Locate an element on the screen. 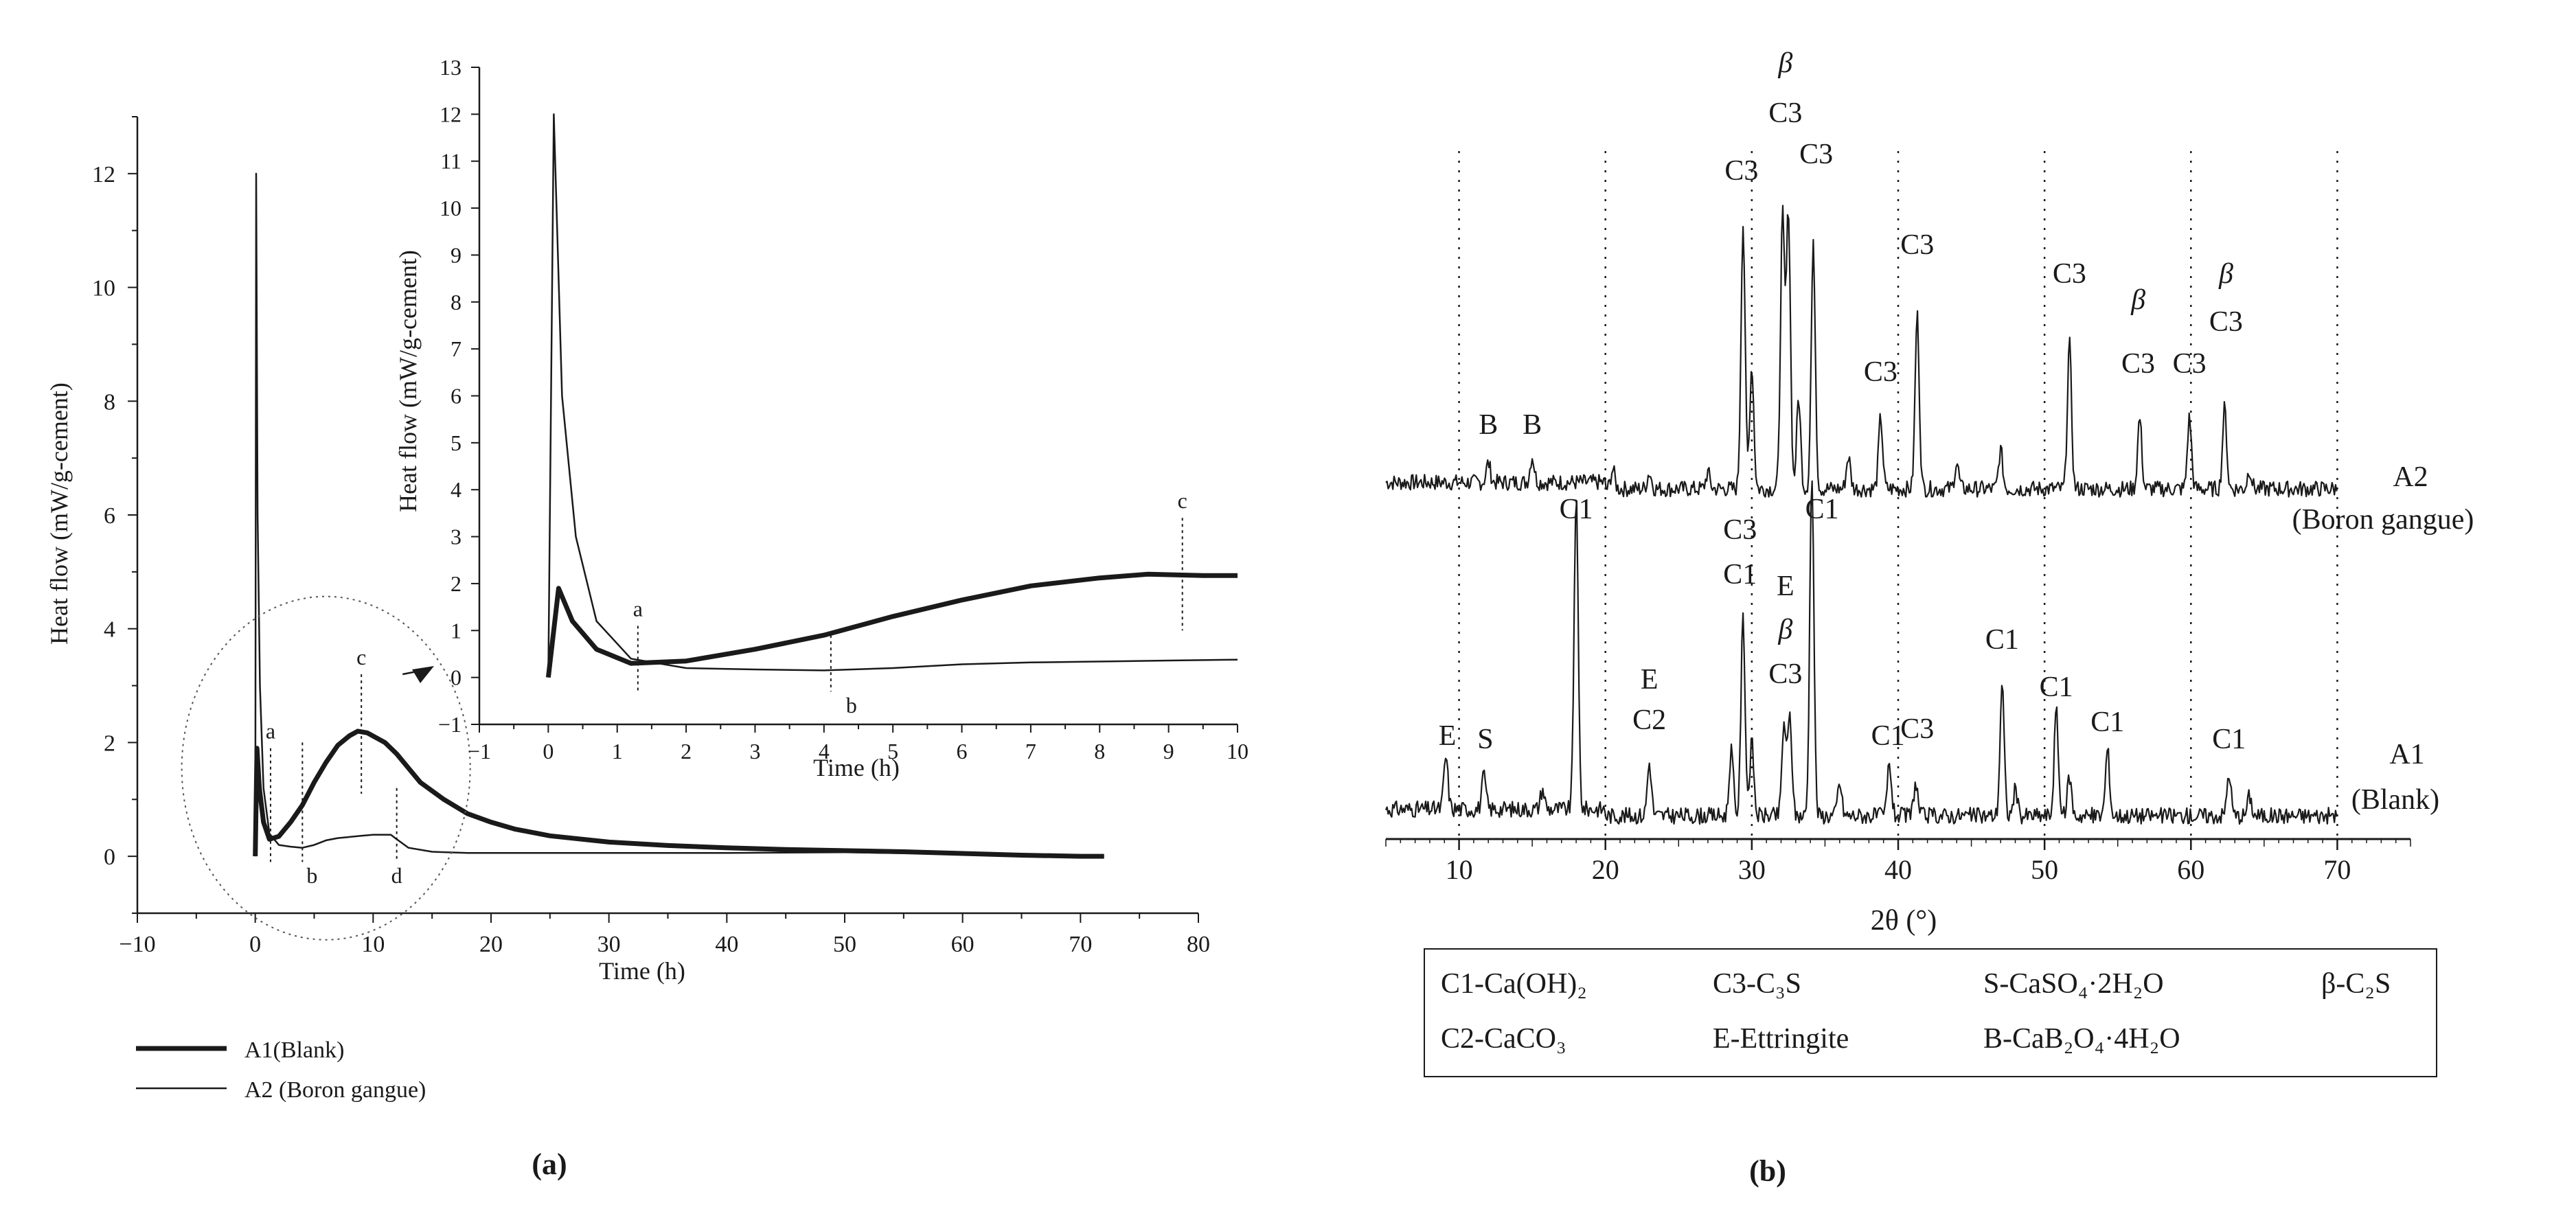 This screenshot has height=1216, width=2576. inset-x-tick-label: 5 is located at coordinates (892, 752).